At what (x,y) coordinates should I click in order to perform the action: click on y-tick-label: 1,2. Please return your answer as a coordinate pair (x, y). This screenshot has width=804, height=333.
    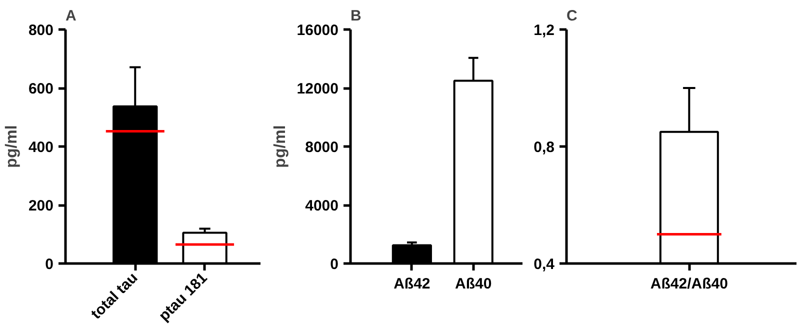
    Looking at the image, I should click on (544, 30).